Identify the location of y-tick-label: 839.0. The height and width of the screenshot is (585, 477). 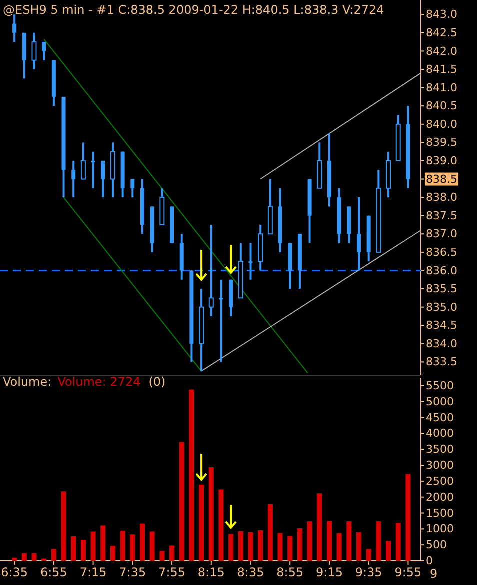
(442, 161).